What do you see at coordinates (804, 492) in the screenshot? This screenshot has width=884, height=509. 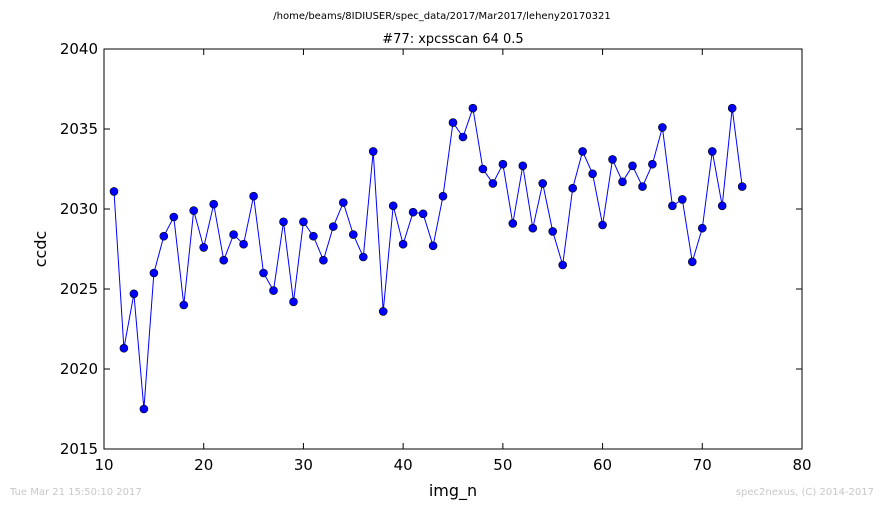 I see `footer-credit: spec2nexus, (C) 2014-2017` at bounding box center [804, 492].